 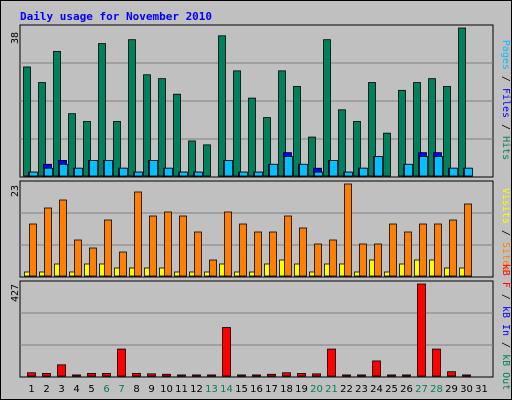 What do you see at coordinates (15, 293) in the screenshot?
I see `y-max-label-bottom: 427` at bounding box center [15, 293].